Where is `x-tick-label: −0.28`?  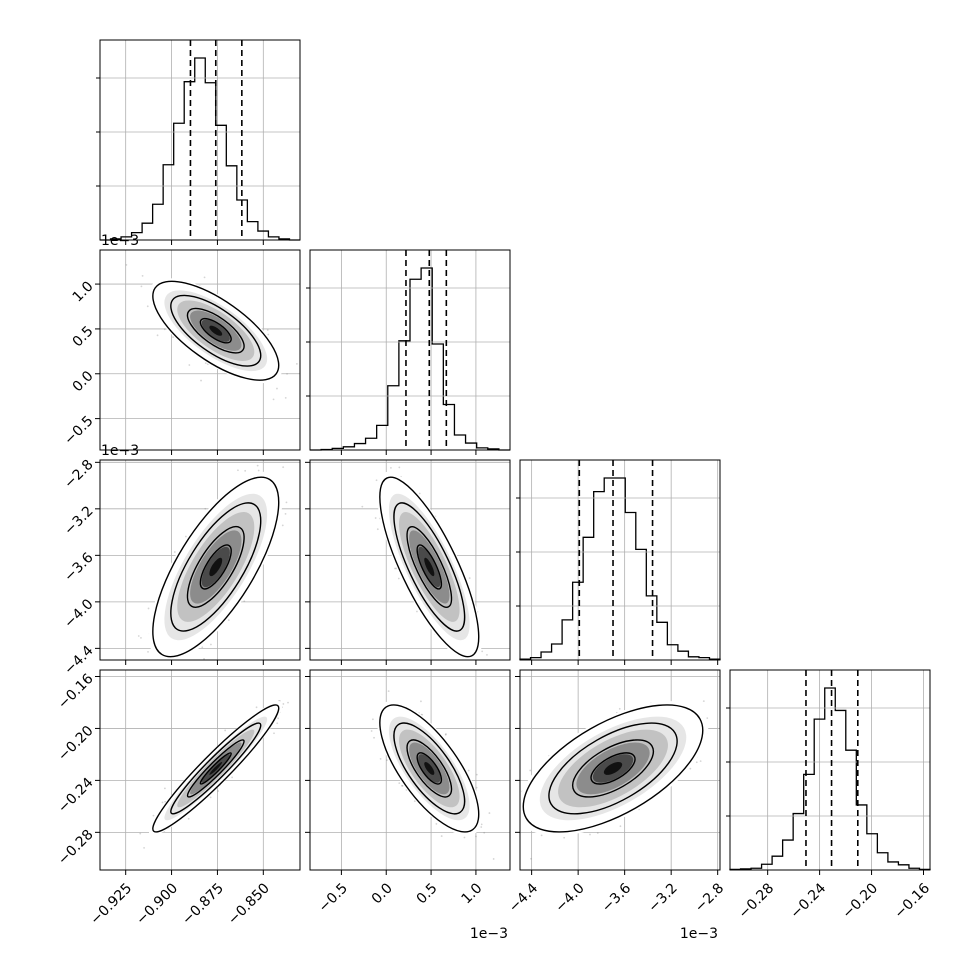
x-tick-label: −0.28 is located at coordinates (757, 901).